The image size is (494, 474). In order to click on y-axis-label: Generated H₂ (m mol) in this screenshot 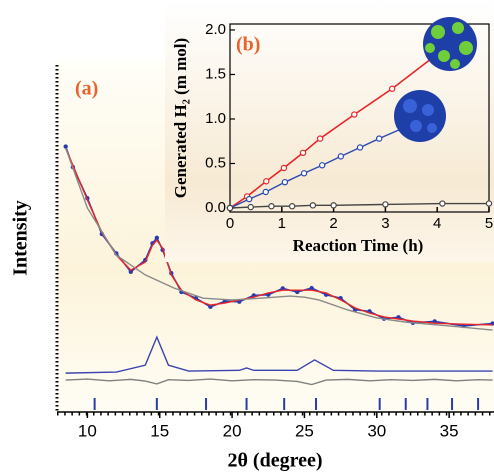, I will do `click(180, 118)`.